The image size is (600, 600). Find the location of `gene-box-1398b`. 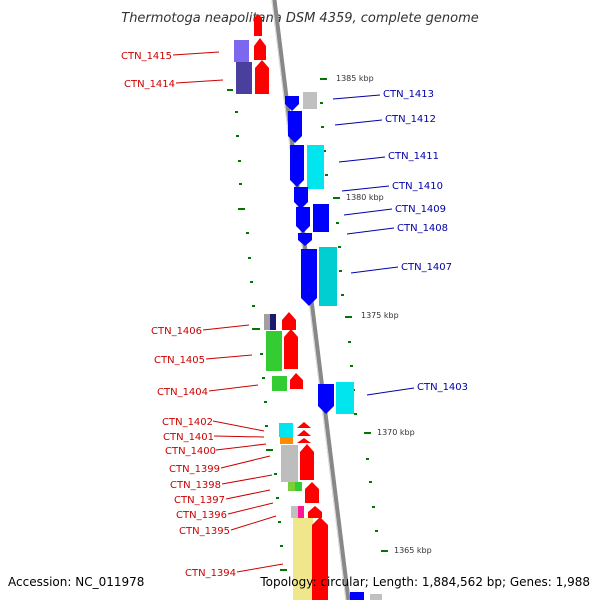

gene-box-1398b is located at coordinates (298, 486).